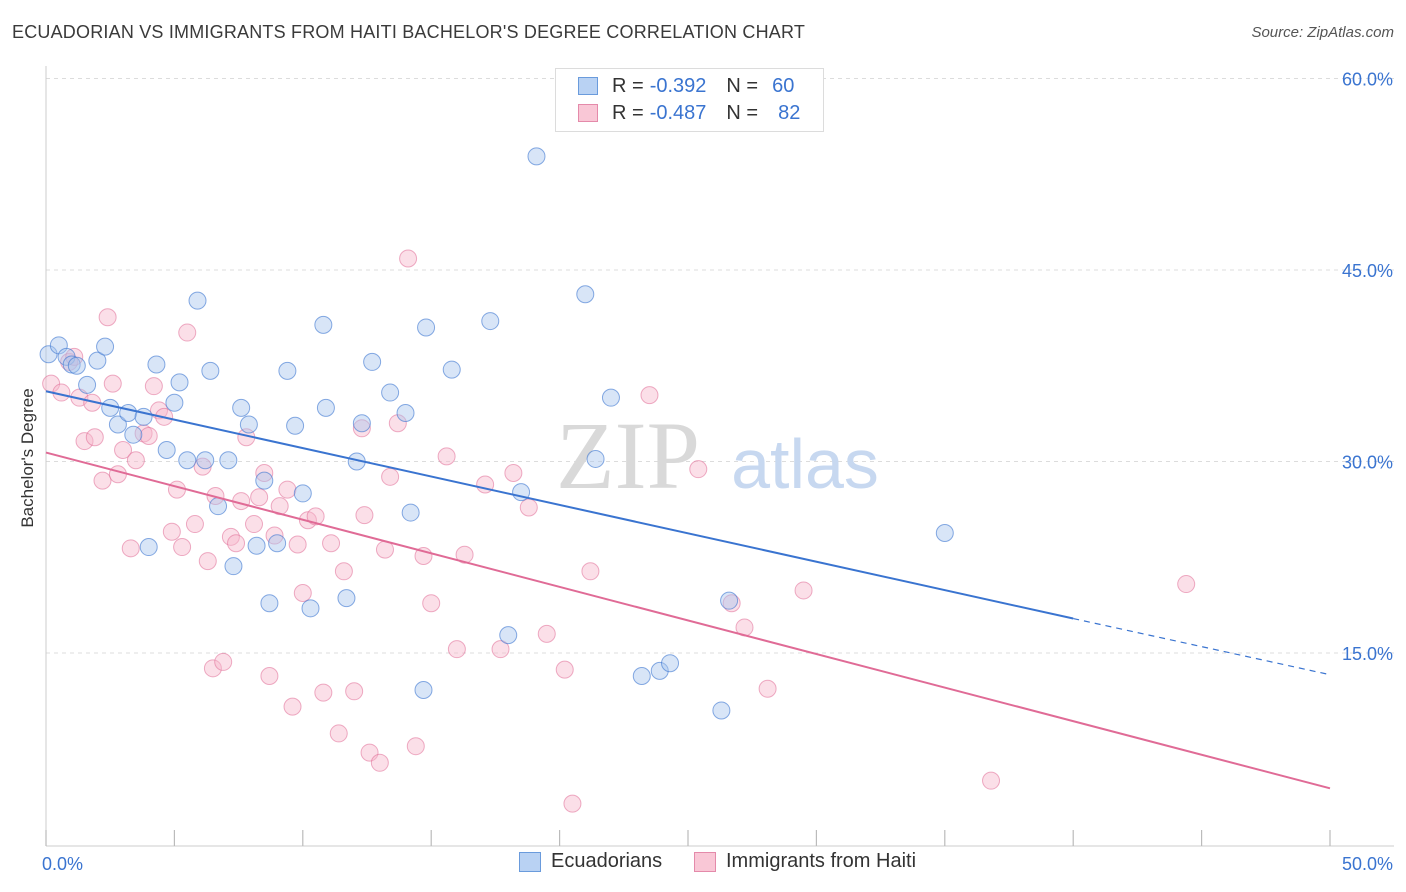  Describe the element at coordinates (1367, 271) in the screenshot. I see `y-tick-label: 45.0%` at that location.